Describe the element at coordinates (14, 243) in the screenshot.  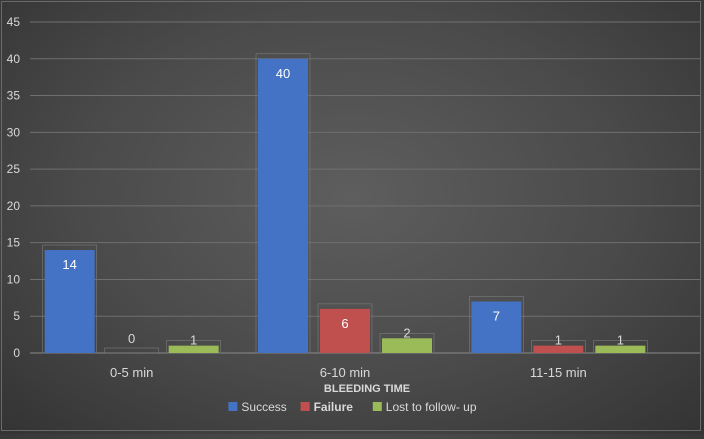
I see `y-tick-label: 15` at that location.